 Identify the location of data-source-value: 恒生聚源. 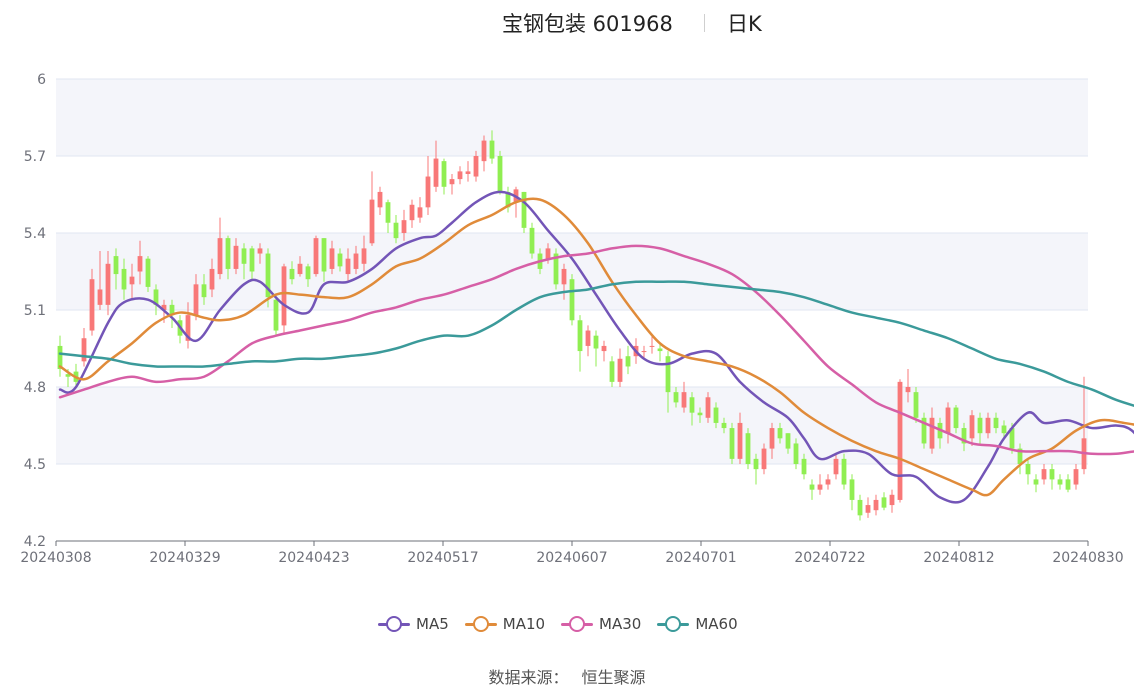
(613, 677).